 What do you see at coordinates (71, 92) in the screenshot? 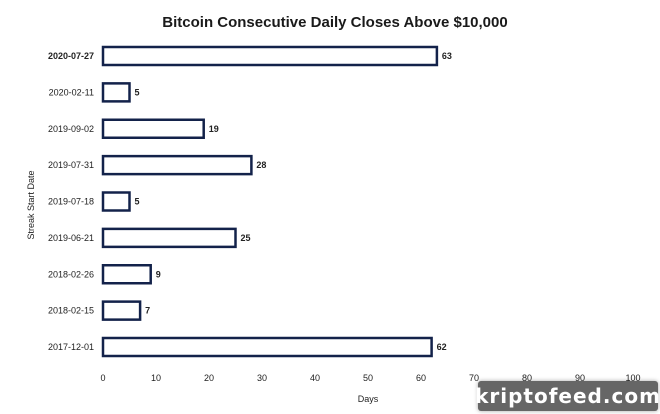
I see `y-tick-label-2020-02-11: 2020-02-11` at bounding box center [71, 92].